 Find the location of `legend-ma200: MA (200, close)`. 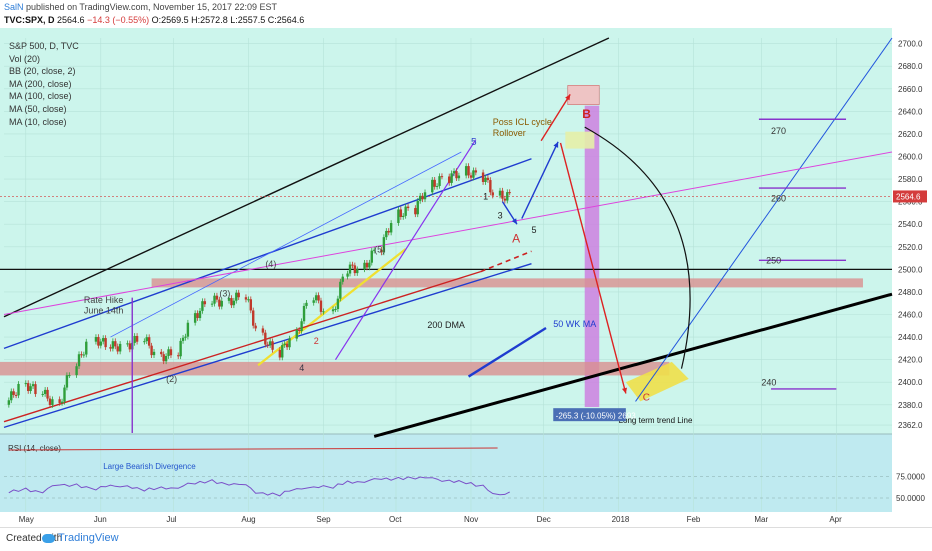

legend-ma200: MA (200, close) is located at coordinates (40, 83).